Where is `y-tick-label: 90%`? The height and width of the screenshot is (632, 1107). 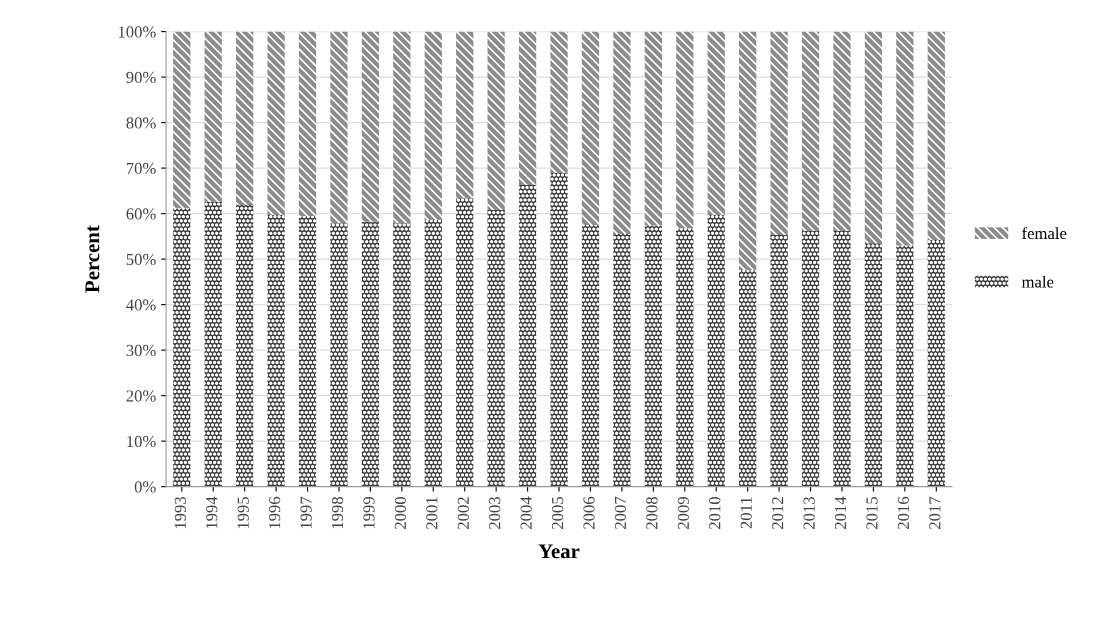
y-tick-label: 90% is located at coordinates (141, 77).